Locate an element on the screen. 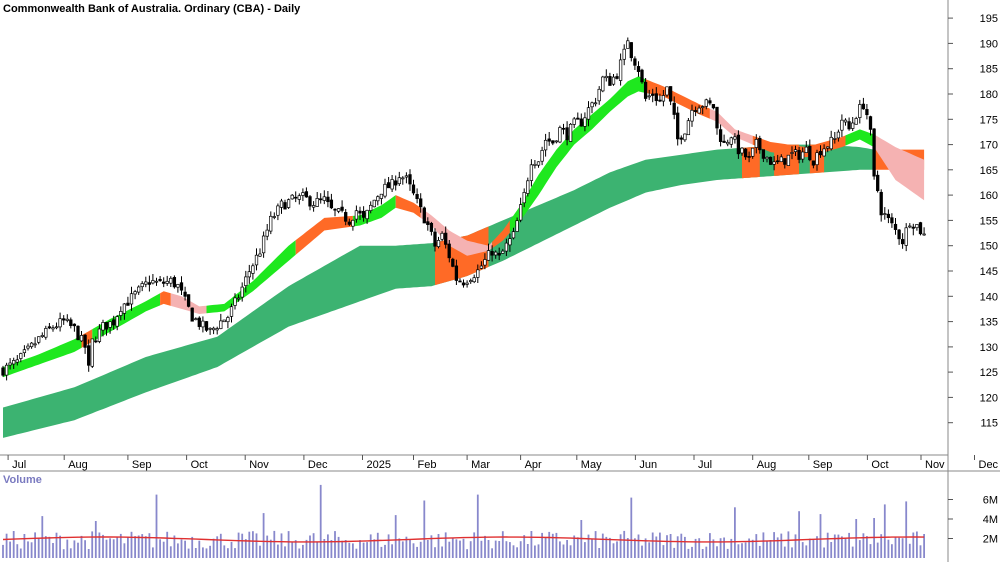 The height and width of the screenshot is (562, 1000). x-tick-label: 2025 is located at coordinates (379, 465).